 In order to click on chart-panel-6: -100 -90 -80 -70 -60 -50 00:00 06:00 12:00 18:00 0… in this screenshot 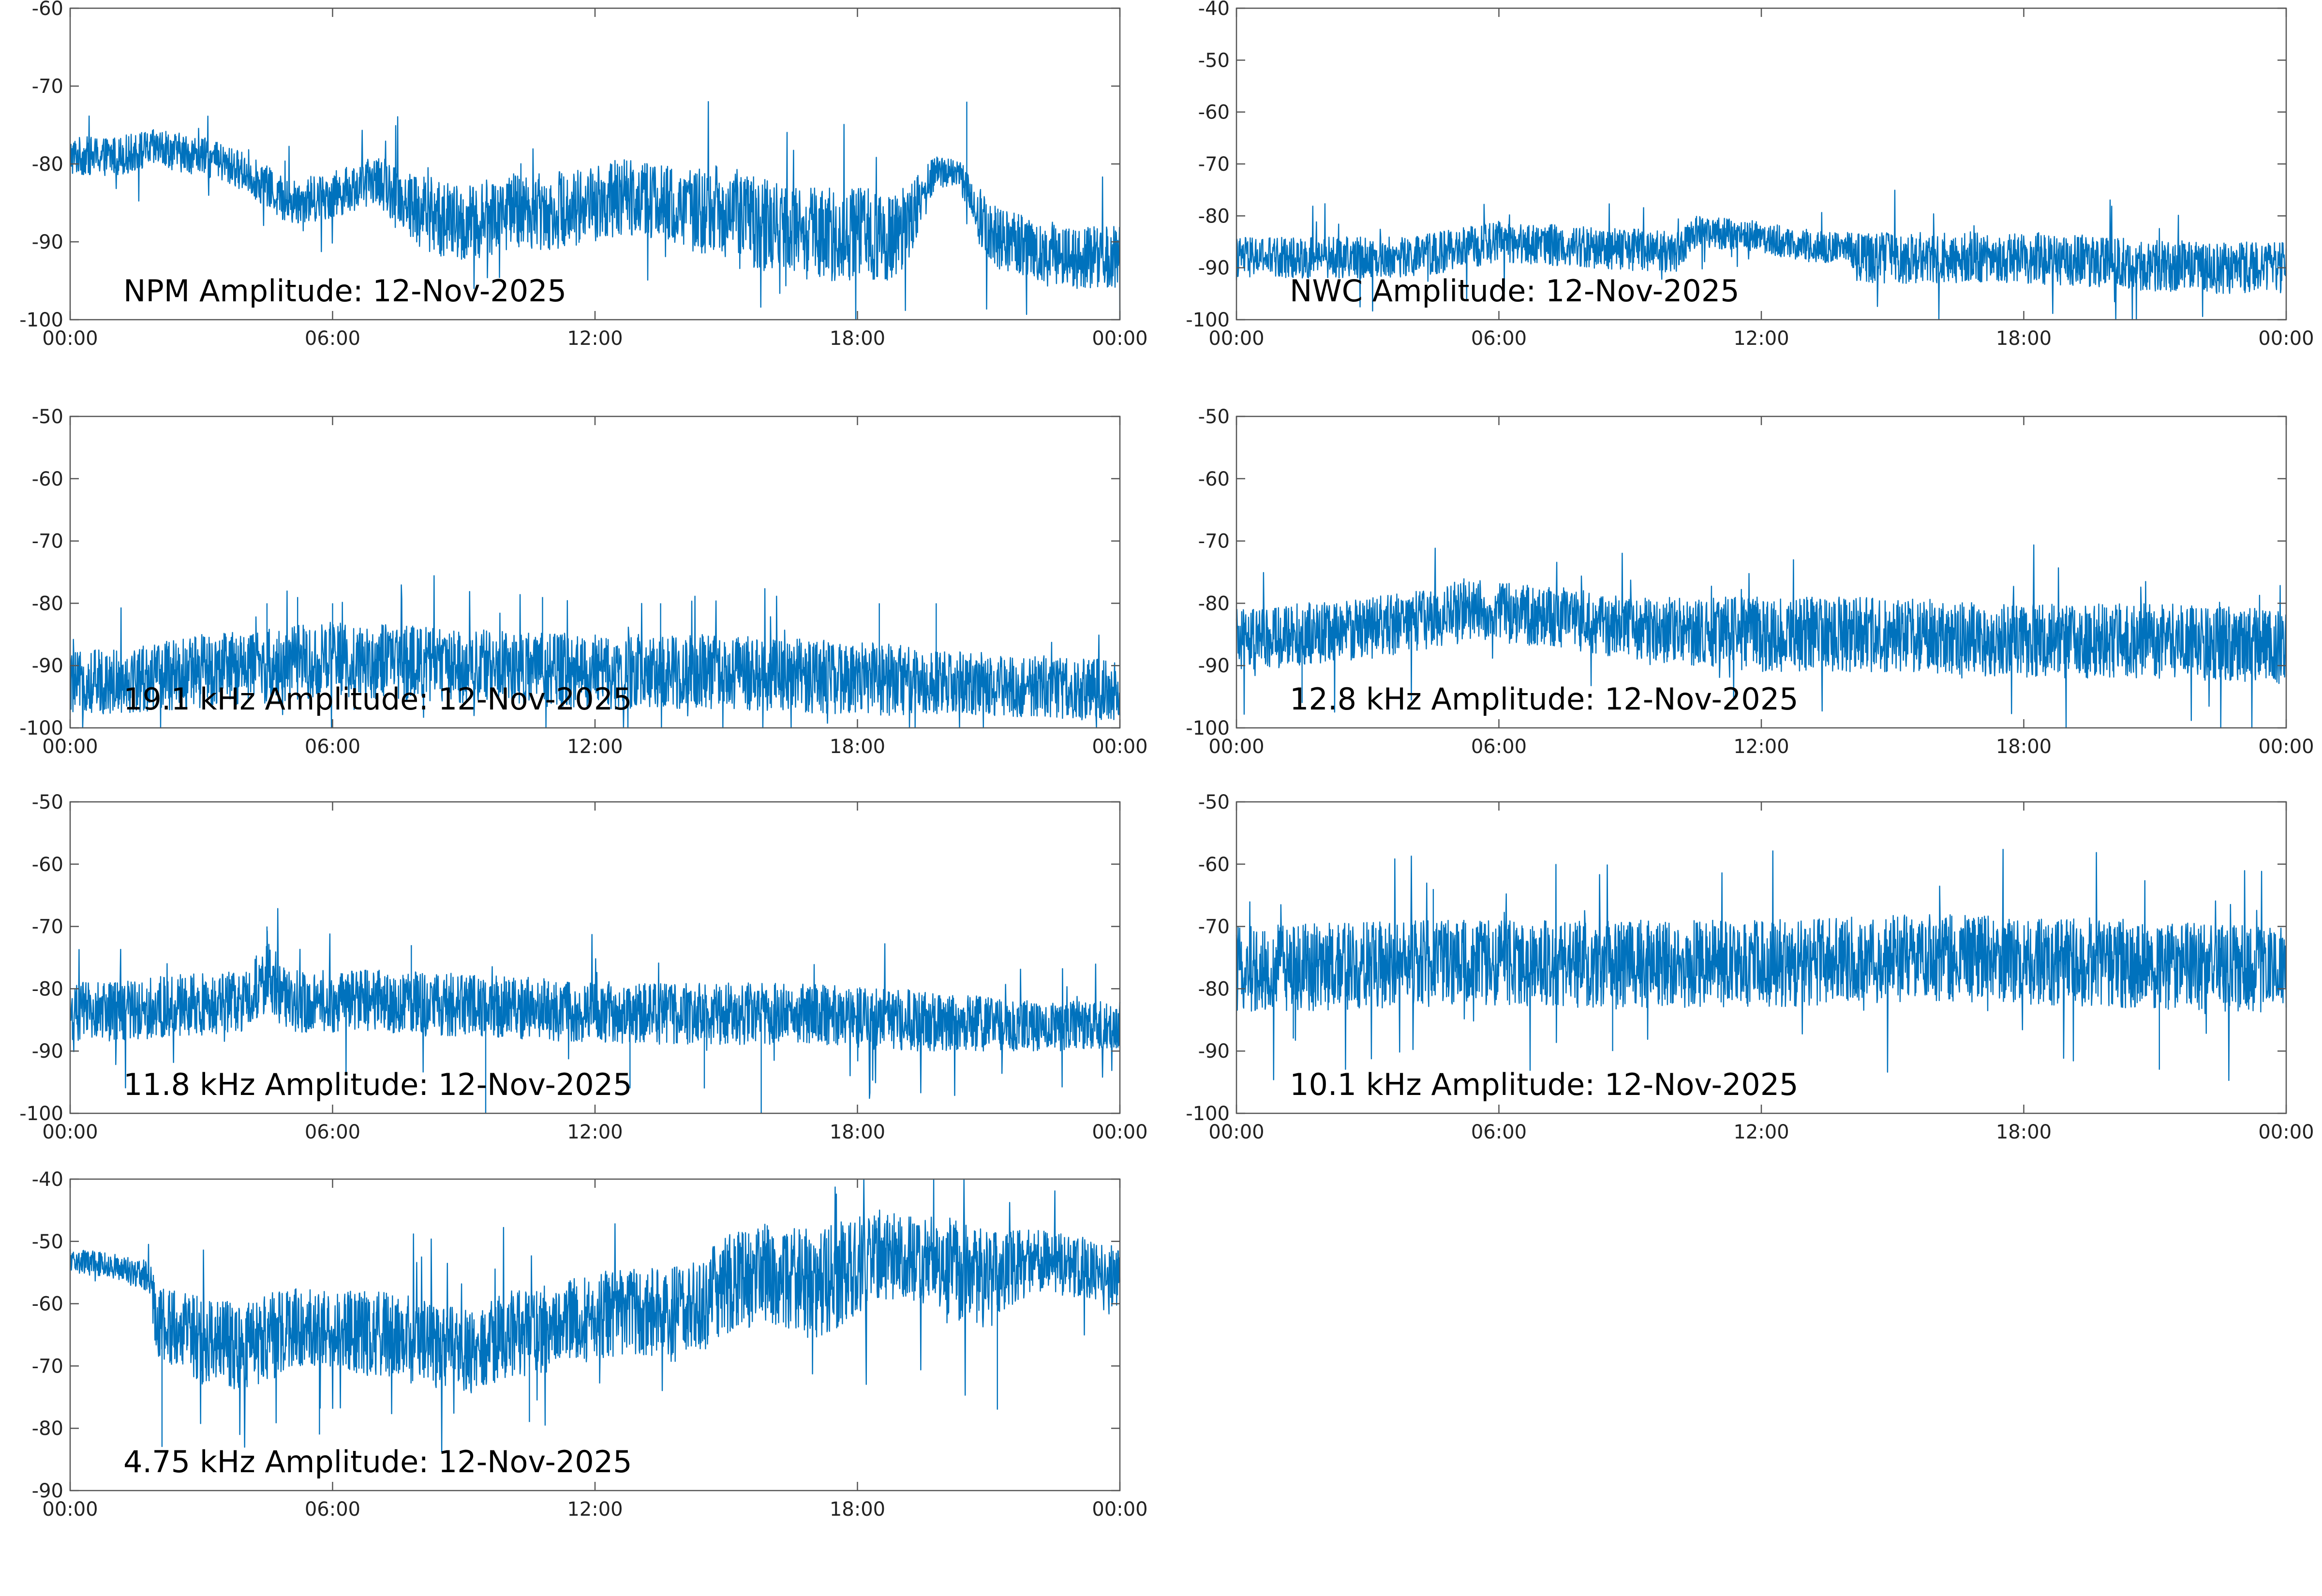, I will do `click(1750, 967)`.